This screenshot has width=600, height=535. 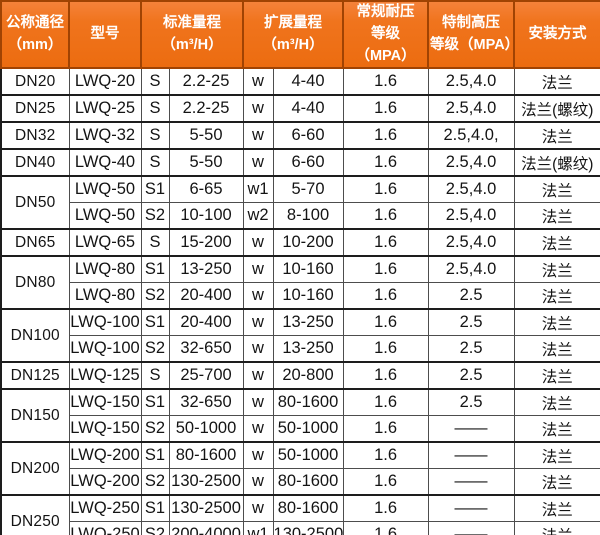 I want to click on table-row: LWQ-200 S2 130-2500 w 80-1600 1.6 —— 法兰, so click(x=300, y=482).